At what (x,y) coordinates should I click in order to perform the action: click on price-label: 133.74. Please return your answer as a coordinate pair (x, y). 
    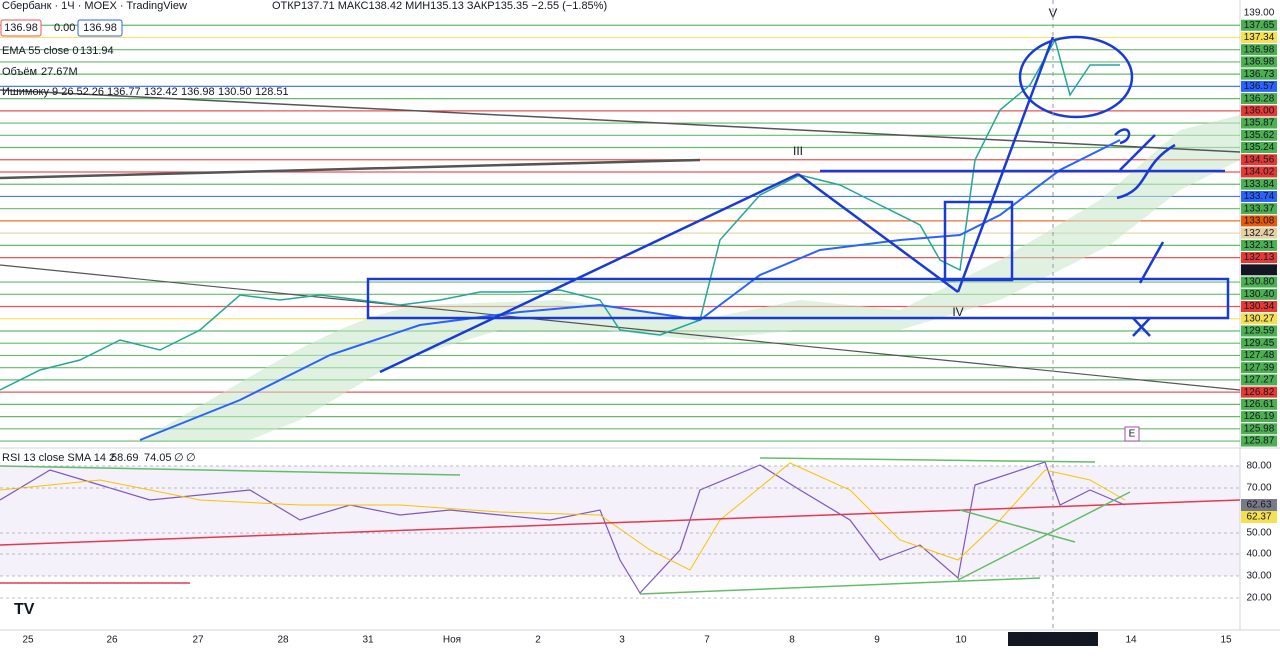
    Looking at the image, I should click on (1259, 196).